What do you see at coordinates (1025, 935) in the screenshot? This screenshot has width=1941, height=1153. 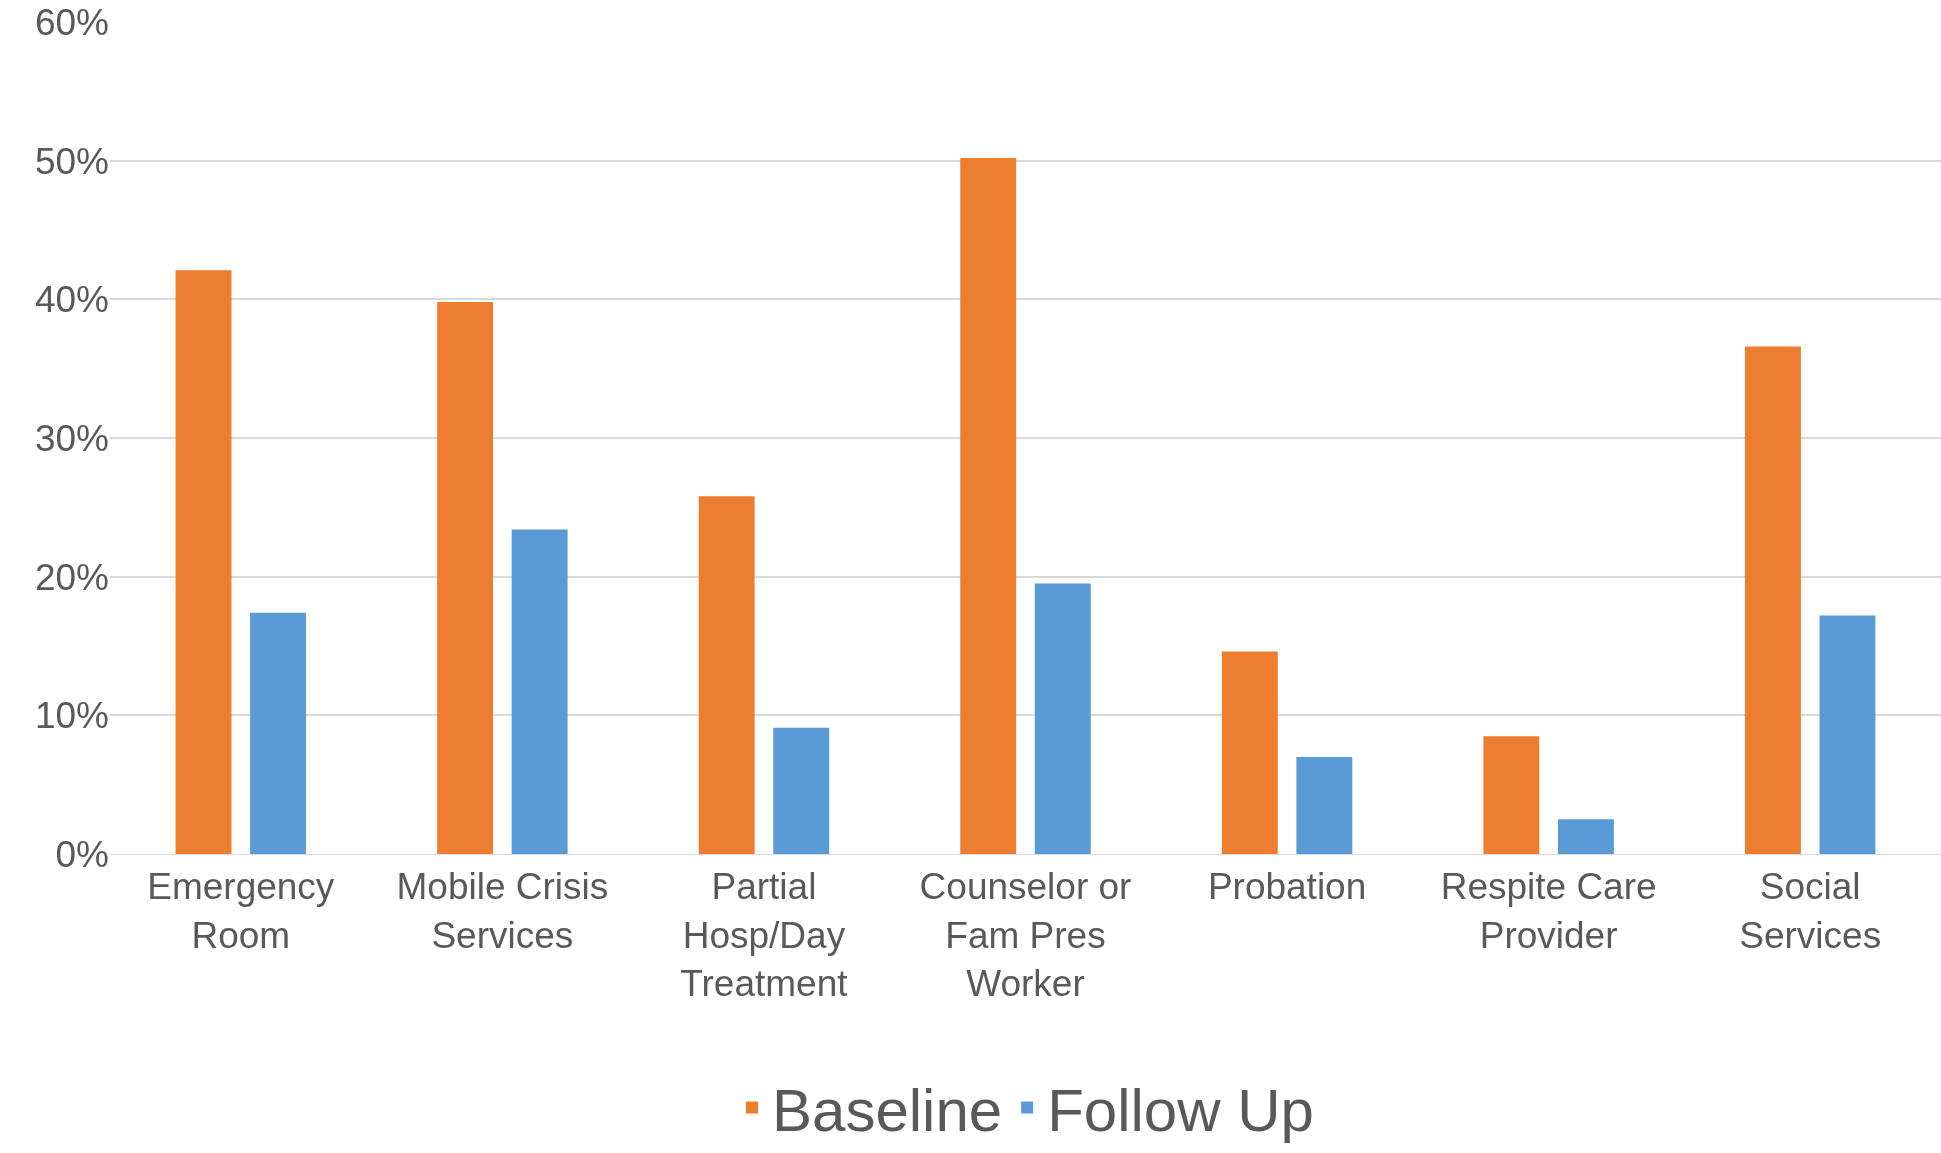 I see `x-tick-label: Counselor or Fam Pres Worker` at bounding box center [1025, 935].